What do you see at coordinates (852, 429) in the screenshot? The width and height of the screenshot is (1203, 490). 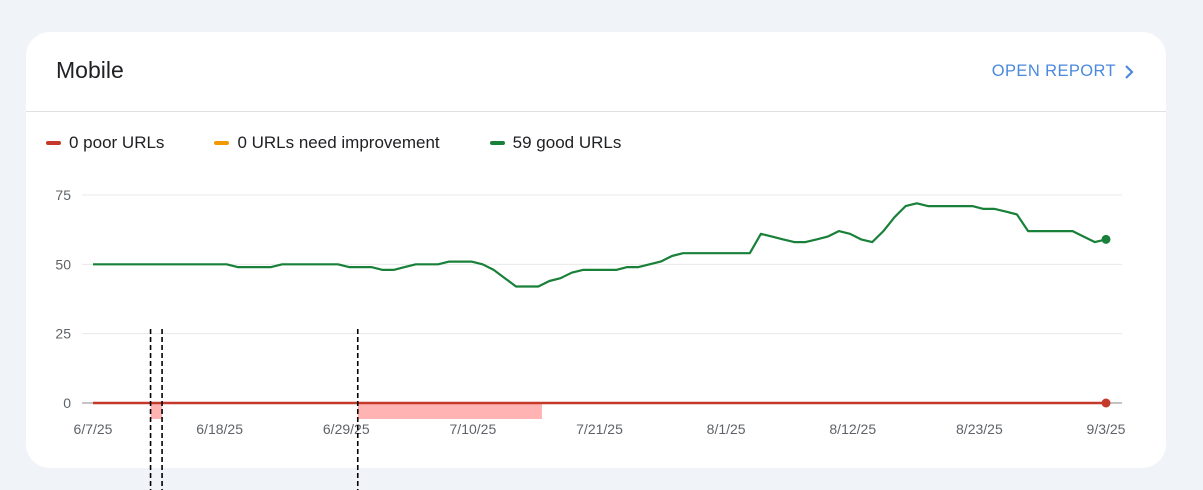 I see `x-tick-label: 8/12/25` at bounding box center [852, 429].